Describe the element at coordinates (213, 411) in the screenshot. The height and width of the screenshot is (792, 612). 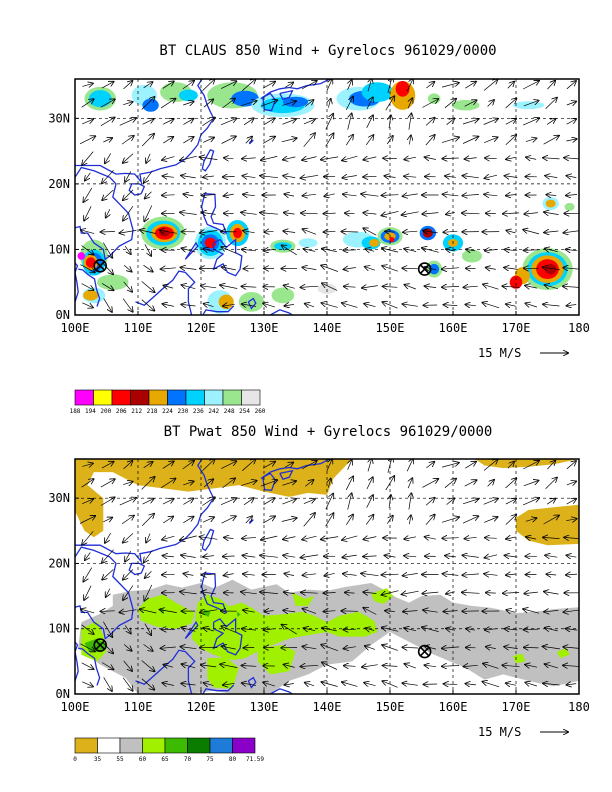
I see `colorbar-label: 242` at that location.